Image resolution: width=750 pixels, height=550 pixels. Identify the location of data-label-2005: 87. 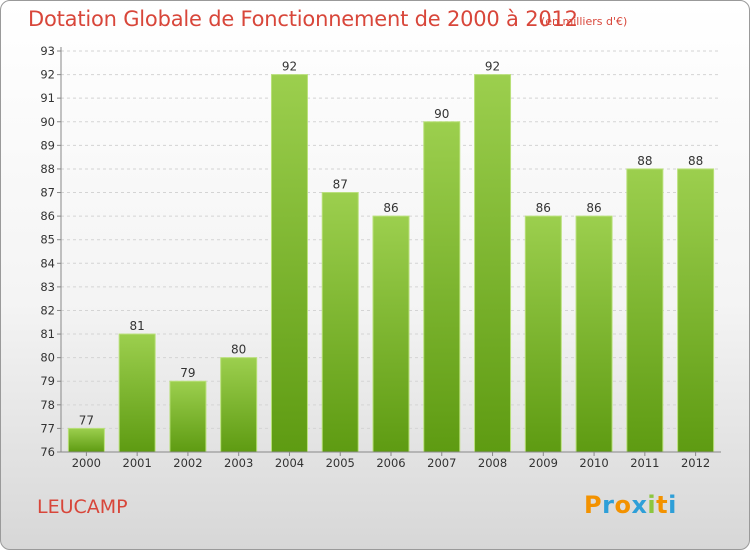
(340, 185).